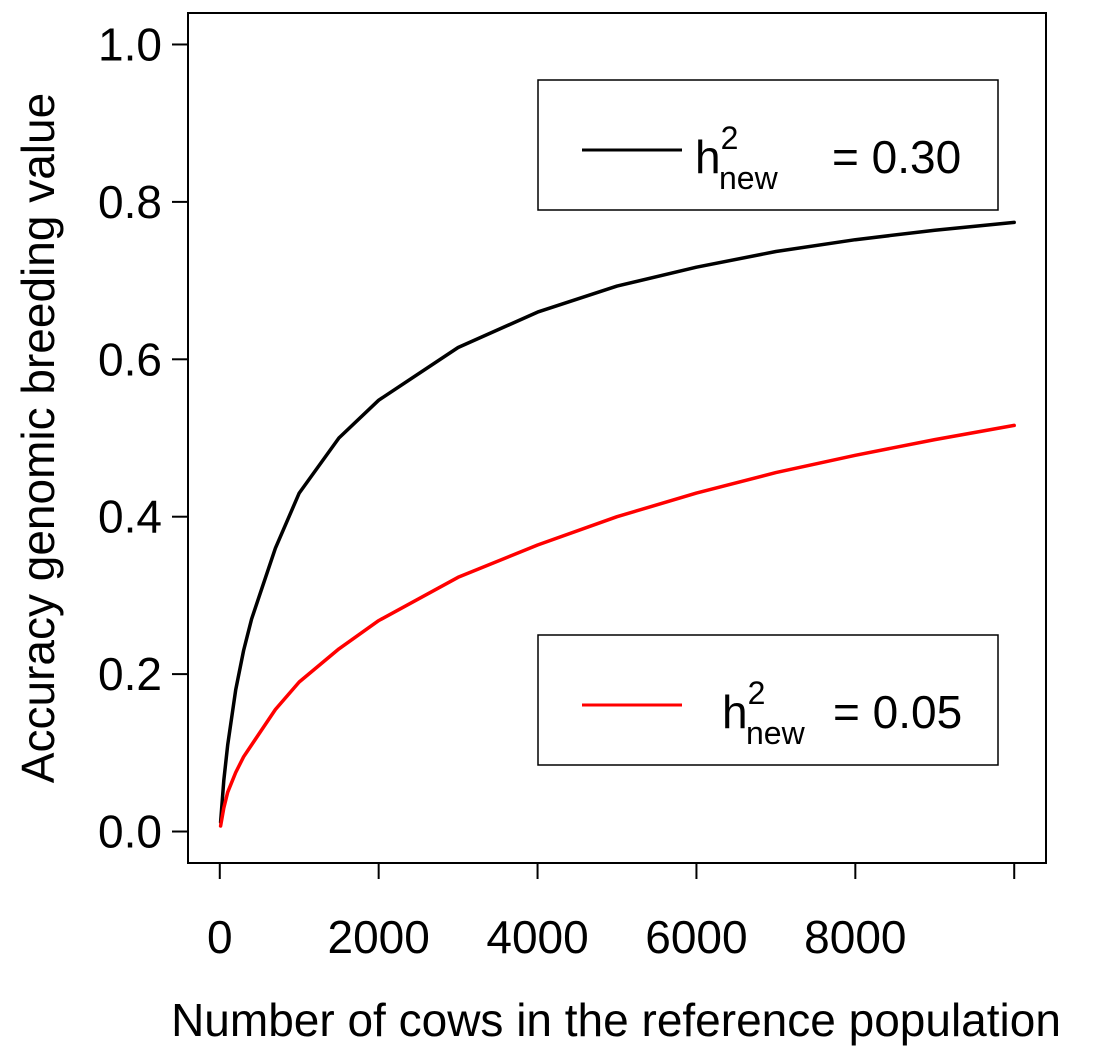 The height and width of the screenshot is (1046, 1116). I want to click on legend-1-h: h, so click(708, 157).